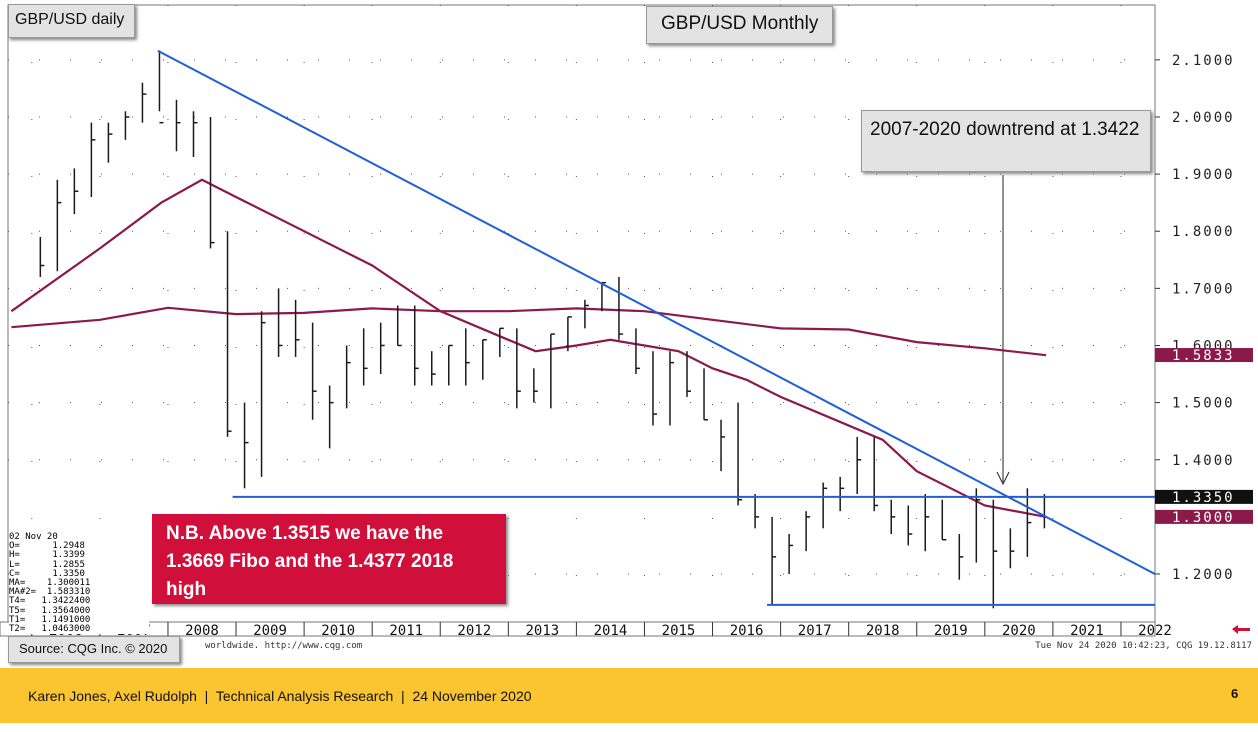  Describe the element at coordinates (1087, 631) in the screenshot. I see `x-tick-label: 2021` at that location.